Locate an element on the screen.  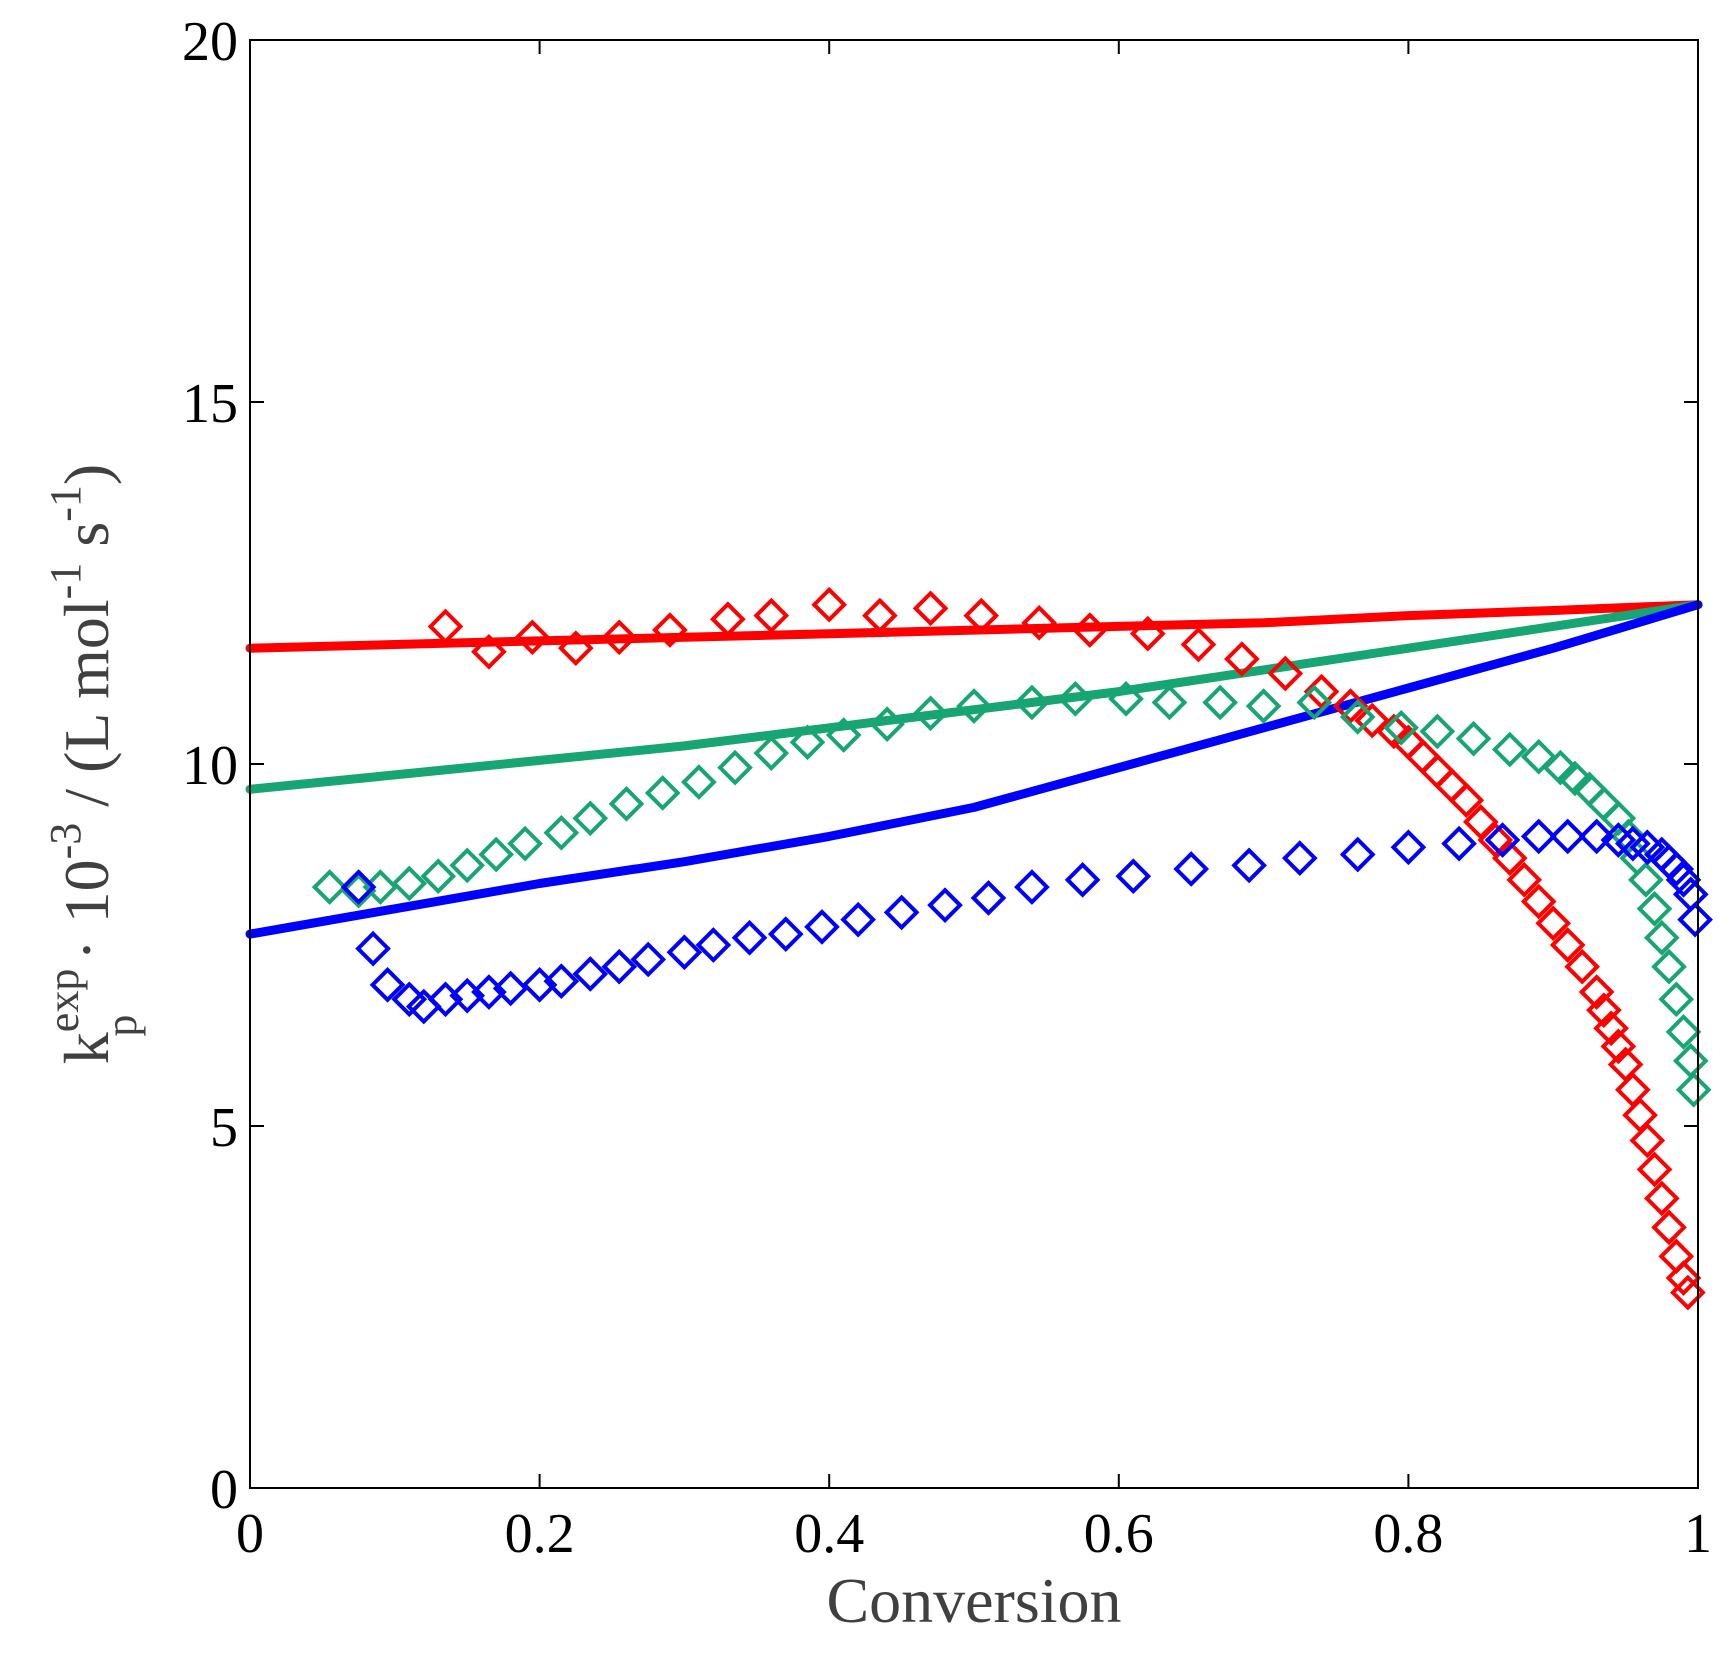
y-axis-title-unit-exp2: -1 is located at coordinates (65, 503).